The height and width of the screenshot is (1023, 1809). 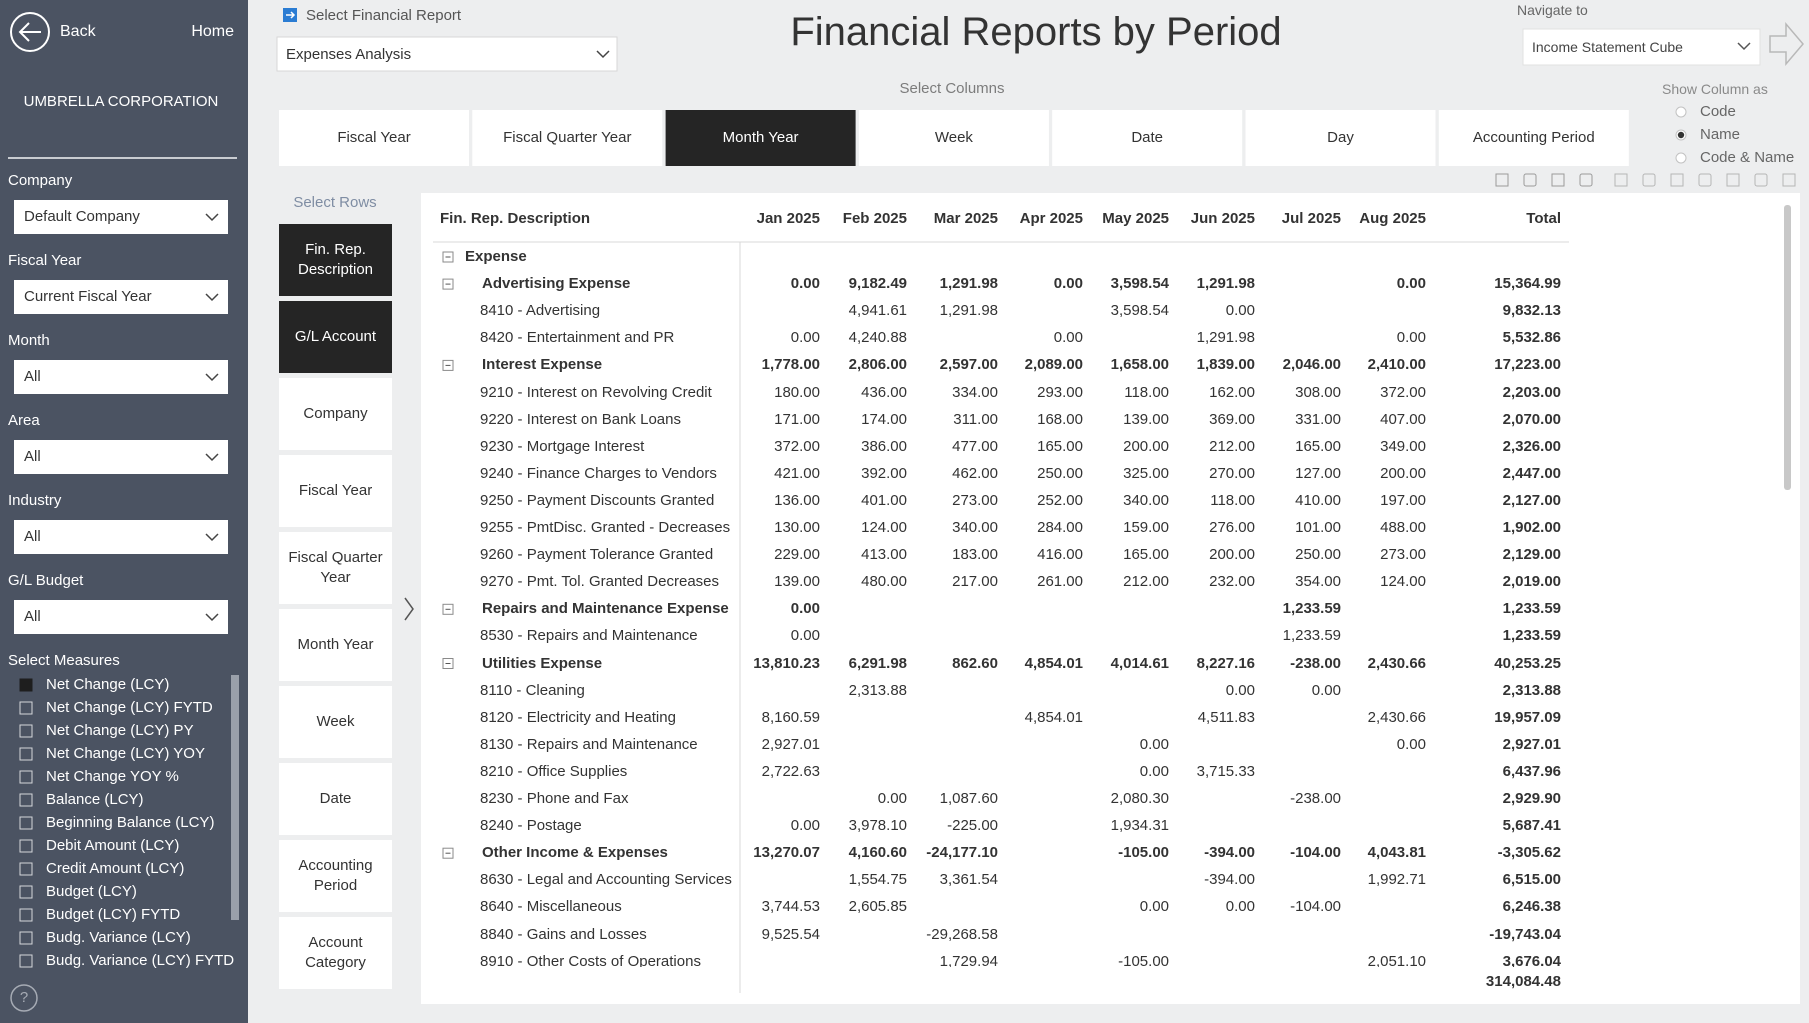 I want to click on radio-label: Name, so click(x=1720, y=134).